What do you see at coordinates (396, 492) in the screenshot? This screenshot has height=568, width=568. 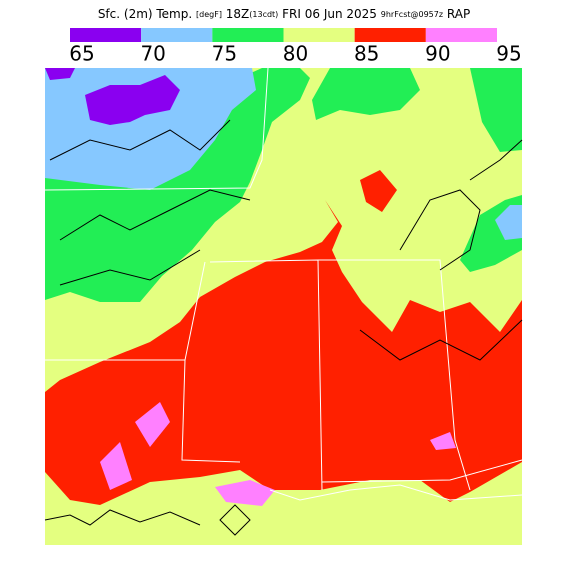 I see `coastline` at bounding box center [396, 492].